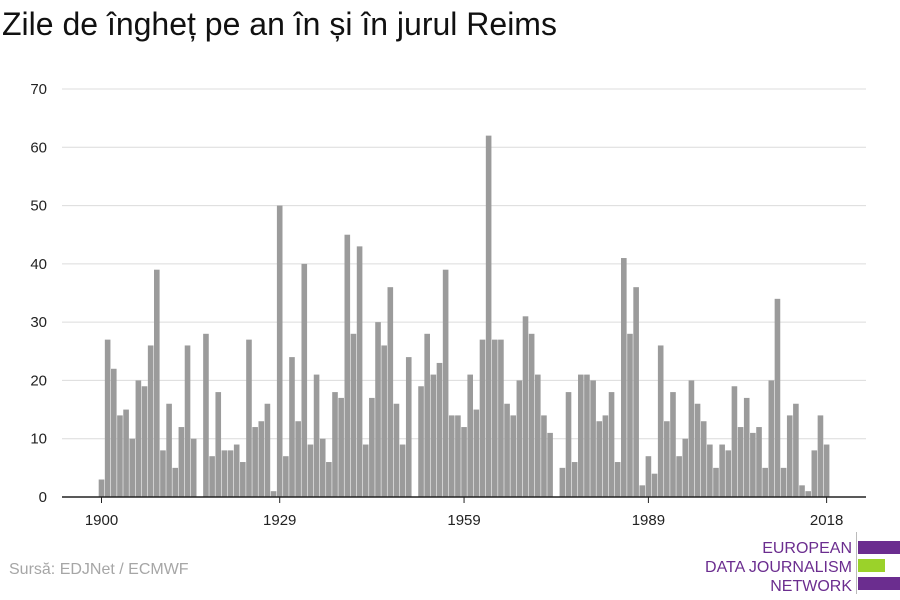 Image resolution: width=900 pixels, height=600 pixels. Describe the element at coordinates (402, 470) in the screenshot. I see `bar-1949` at that location.